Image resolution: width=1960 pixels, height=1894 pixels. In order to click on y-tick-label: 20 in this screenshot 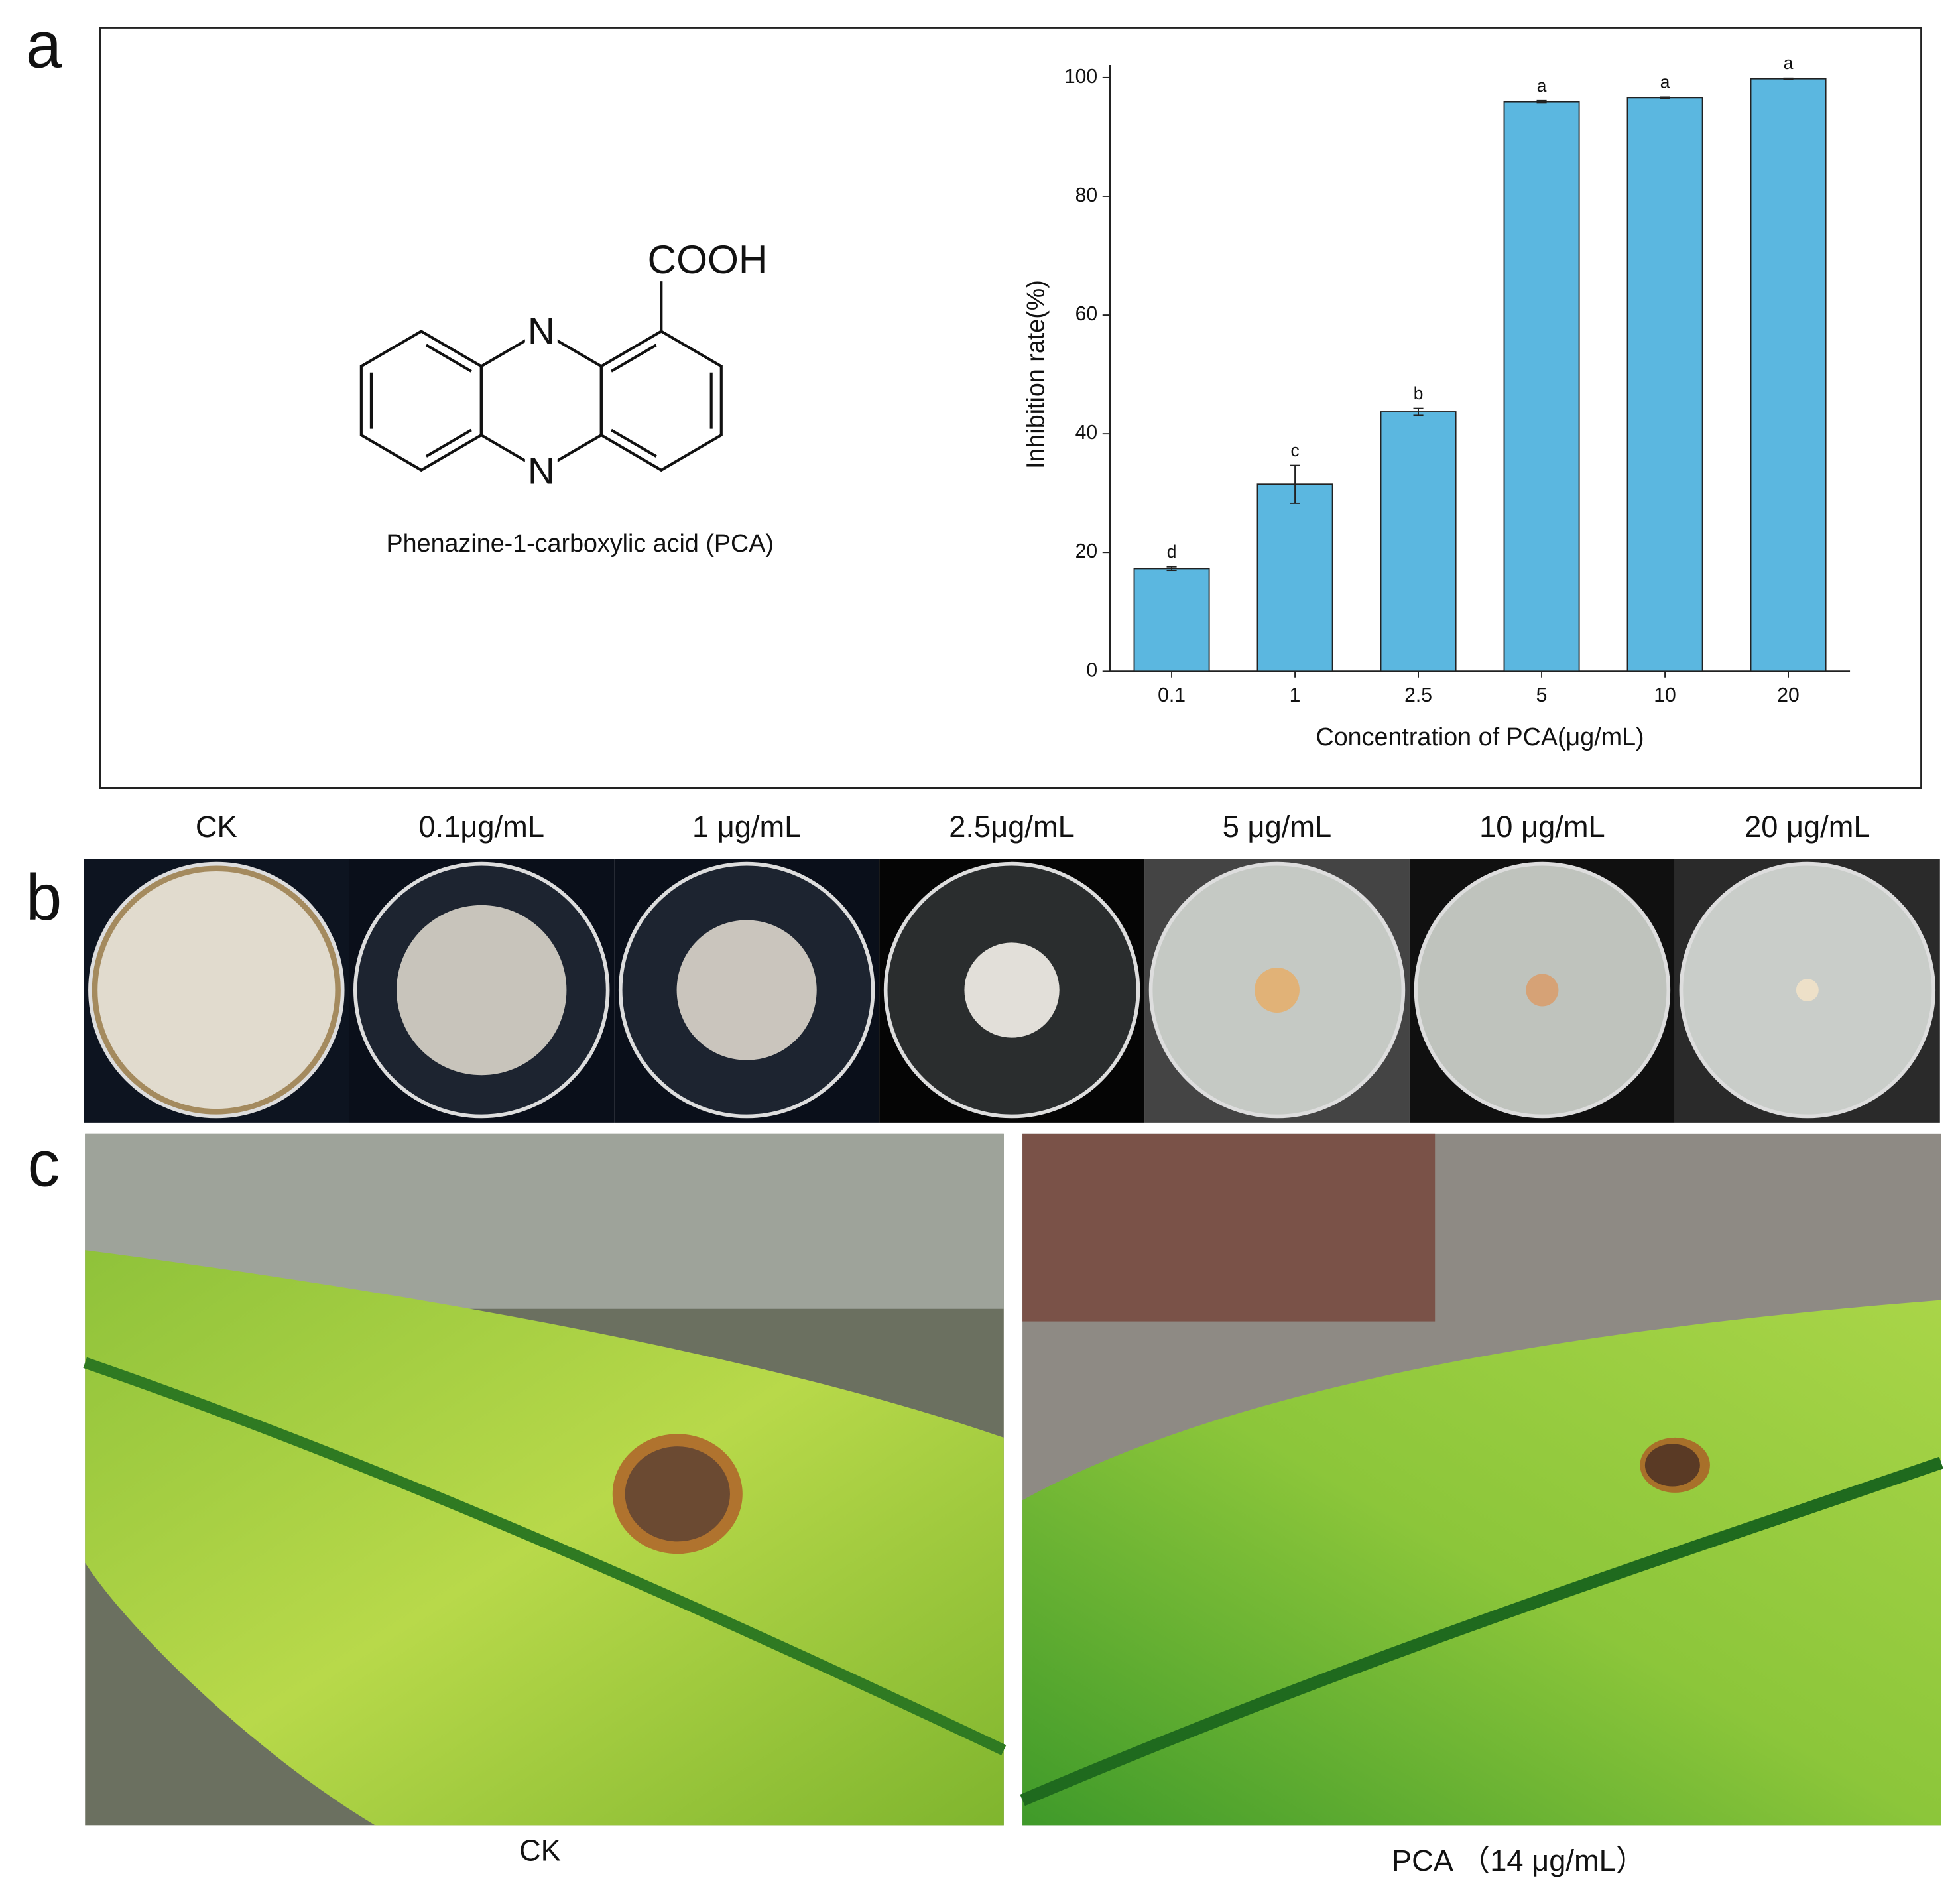, I will do `click(1087, 551)`.